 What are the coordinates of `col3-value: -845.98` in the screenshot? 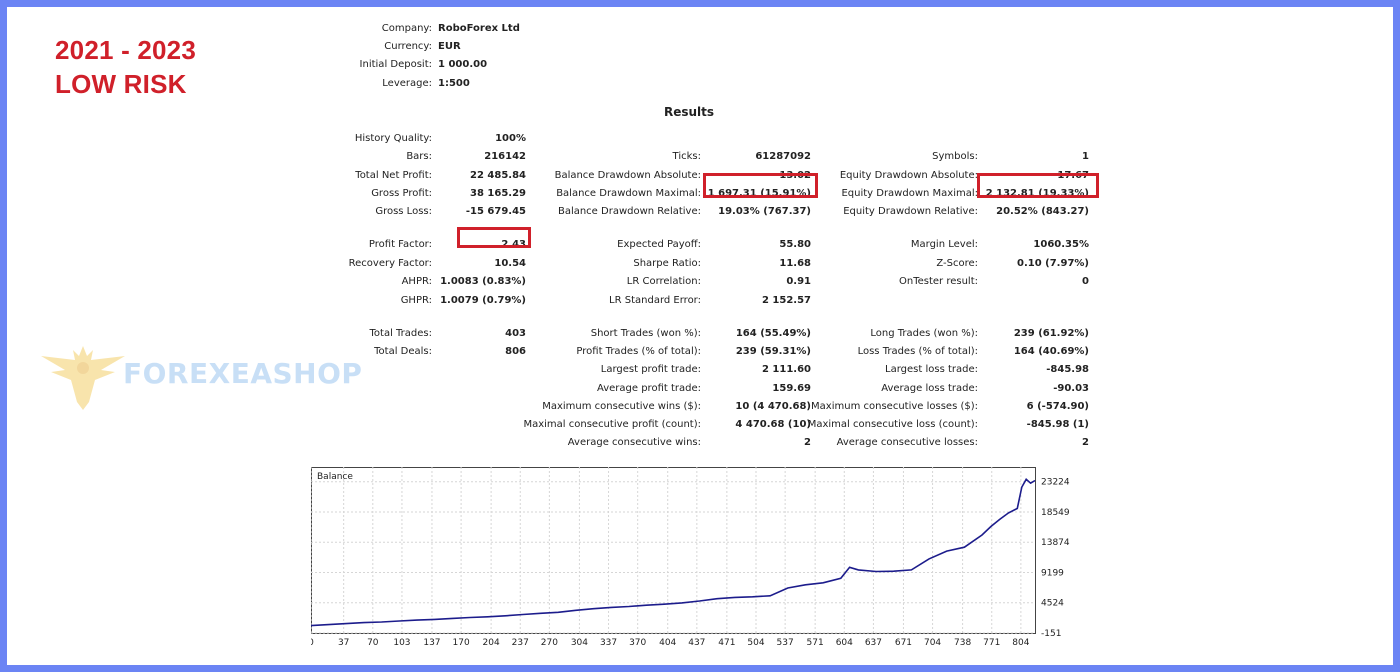 It's located at (1067, 369).